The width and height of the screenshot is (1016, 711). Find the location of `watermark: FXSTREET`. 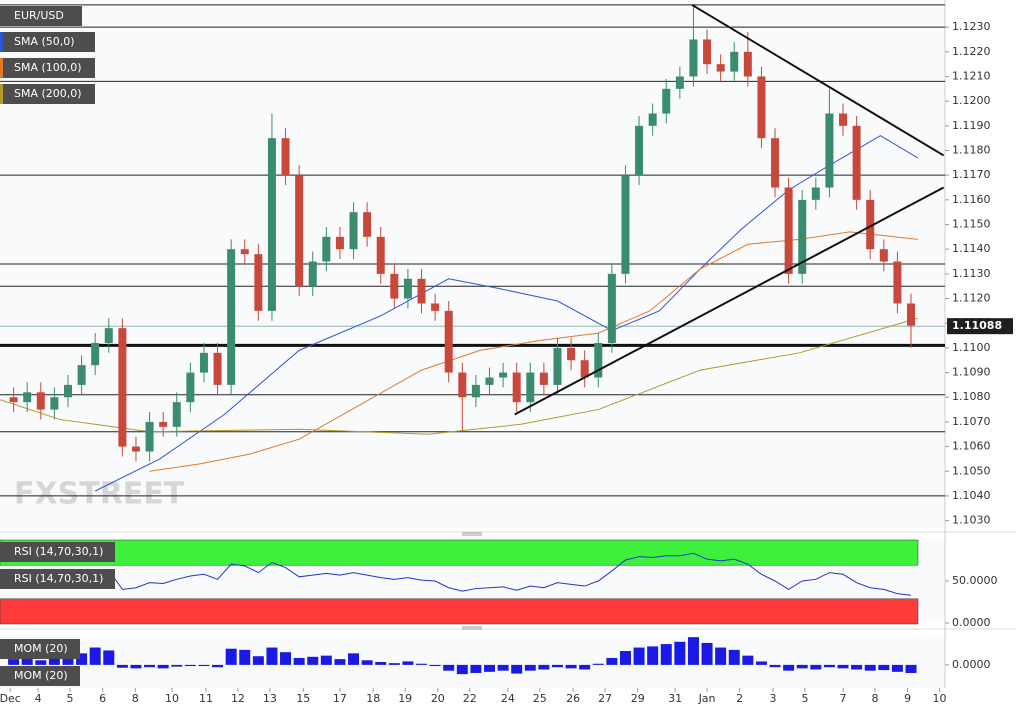

watermark: FXSTREET is located at coordinates (99, 494).